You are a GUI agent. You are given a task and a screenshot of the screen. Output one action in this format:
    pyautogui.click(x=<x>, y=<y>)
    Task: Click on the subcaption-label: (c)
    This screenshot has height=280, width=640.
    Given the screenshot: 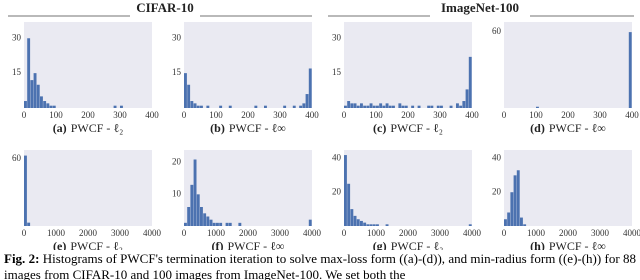 What is the action you would take?
    pyautogui.click(x=379, y=128)
    